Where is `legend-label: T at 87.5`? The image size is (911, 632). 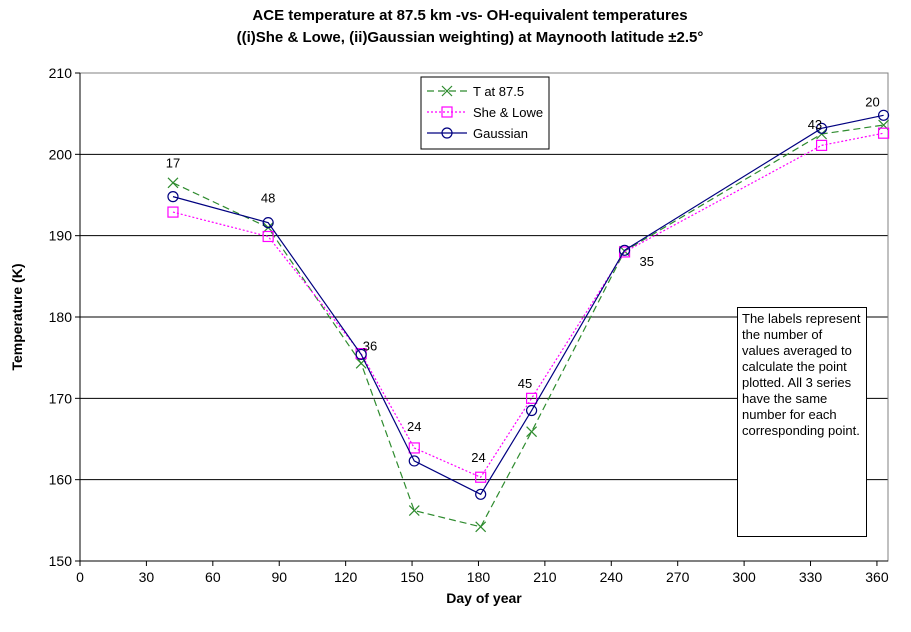
legend-label: T at 87.5 is located at coordinates (498, 91).